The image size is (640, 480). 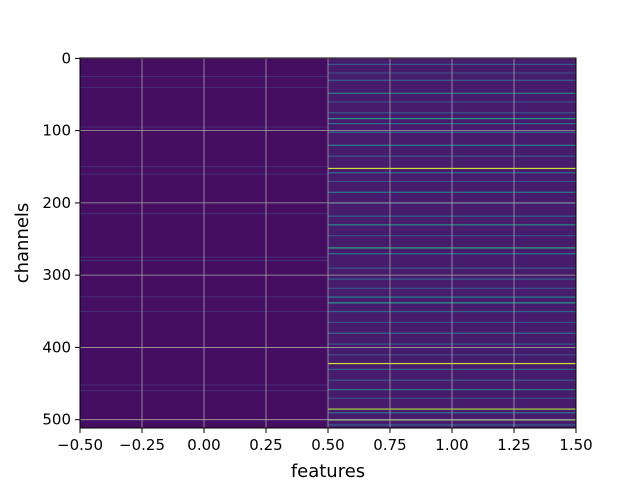 I want to click on x-tick-label: 1.50, so click(x=575, y=445).